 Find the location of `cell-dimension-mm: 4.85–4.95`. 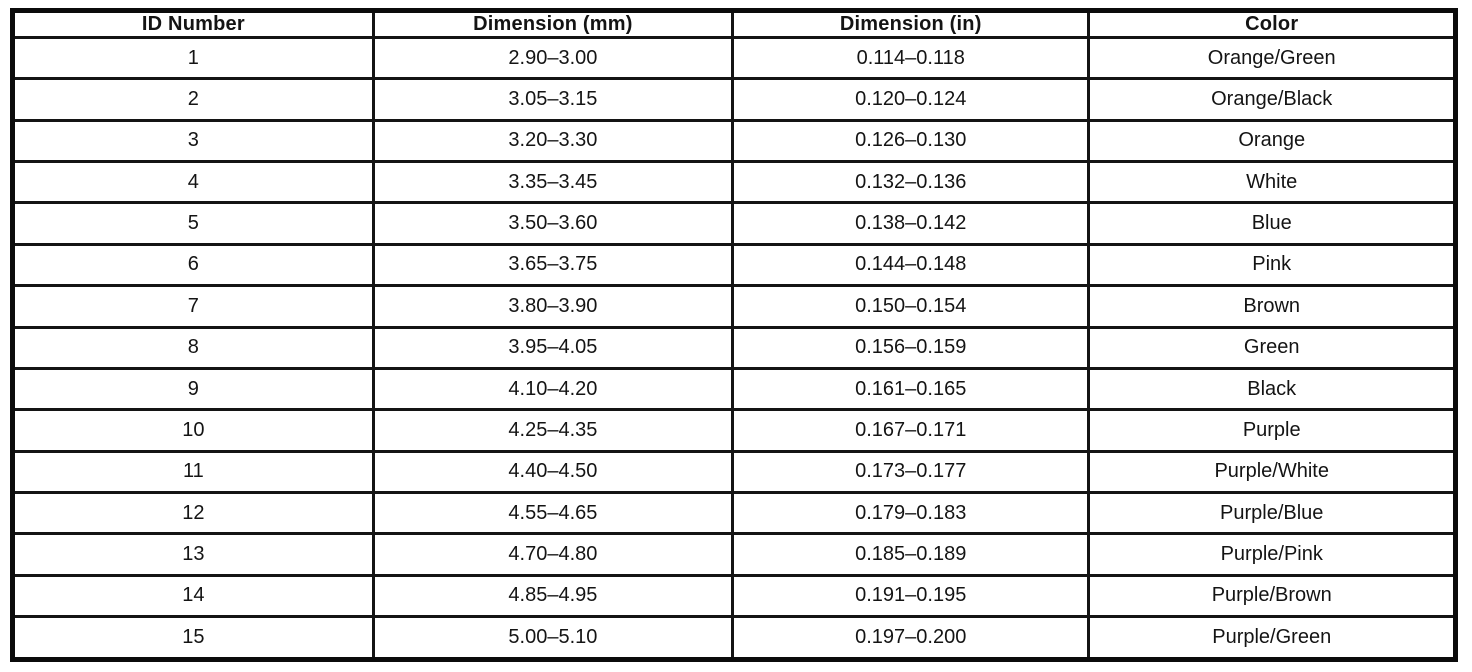

cell-dimension-mm: 4.85–4.95 is located at coordinates (553, 596).